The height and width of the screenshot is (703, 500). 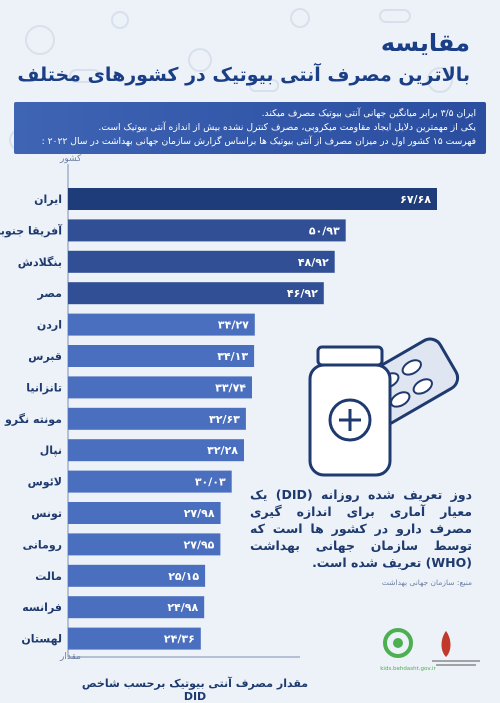 What do you see at coordinates (350, 411) in the screenshot?
I see `pill-bottle-icon` at bounding box center [350, 411].